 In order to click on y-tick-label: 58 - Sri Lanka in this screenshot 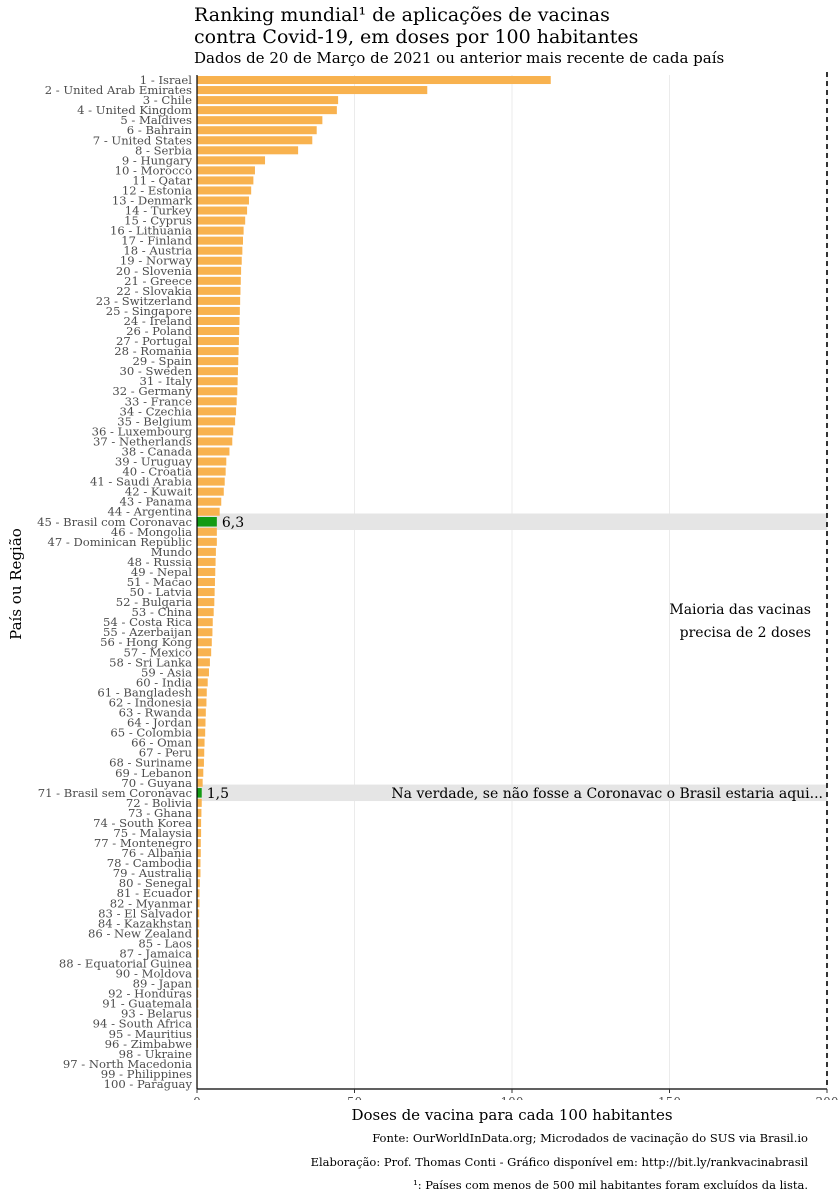, I will do `click(150, 662)`.